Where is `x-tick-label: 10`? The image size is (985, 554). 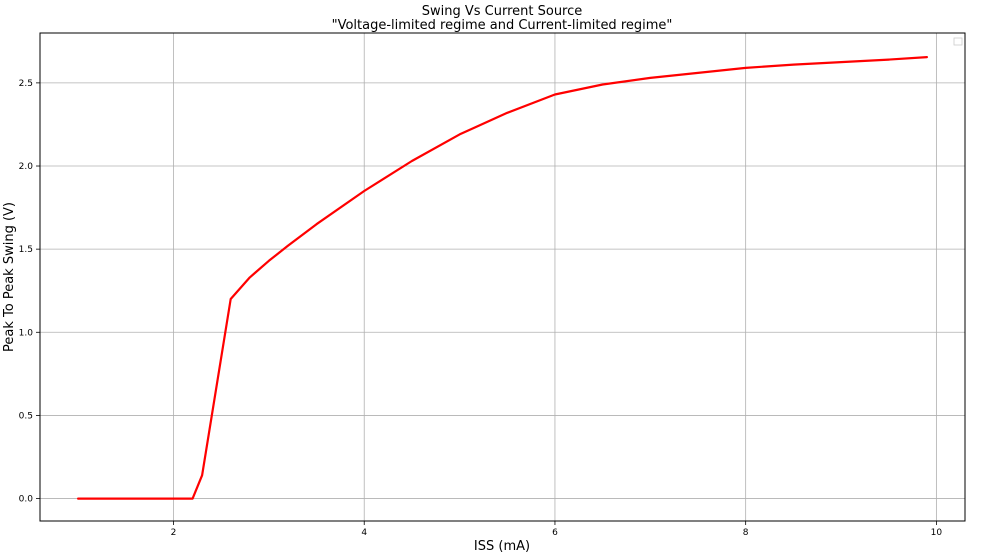
x-tick-label: 10 is located at coordinates (937, 533).